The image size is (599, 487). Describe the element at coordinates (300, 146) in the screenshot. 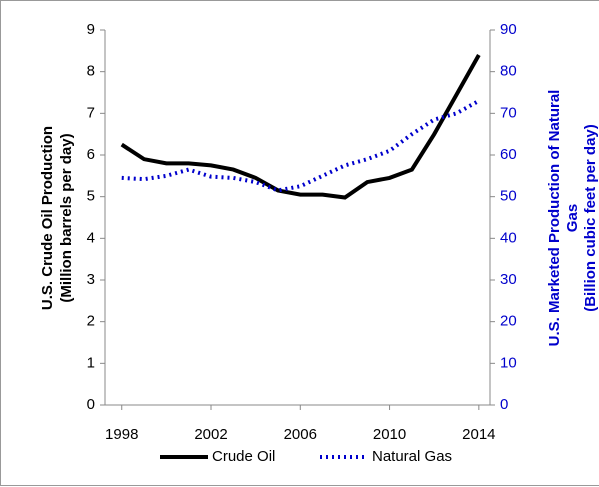

I see `series-line` at that location.